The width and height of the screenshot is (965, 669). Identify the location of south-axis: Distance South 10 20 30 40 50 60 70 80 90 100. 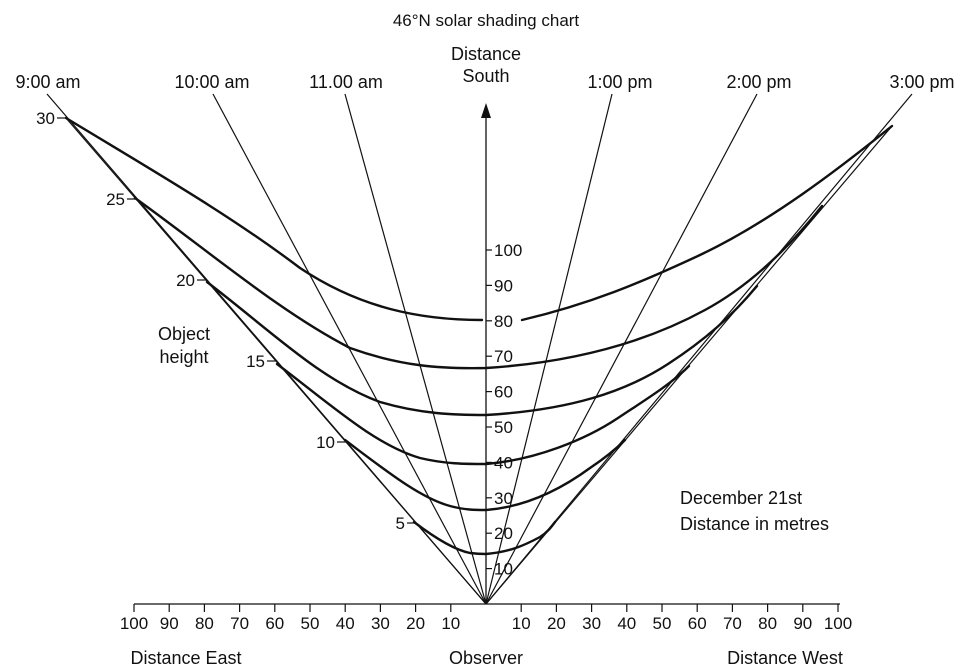
(486, 324).